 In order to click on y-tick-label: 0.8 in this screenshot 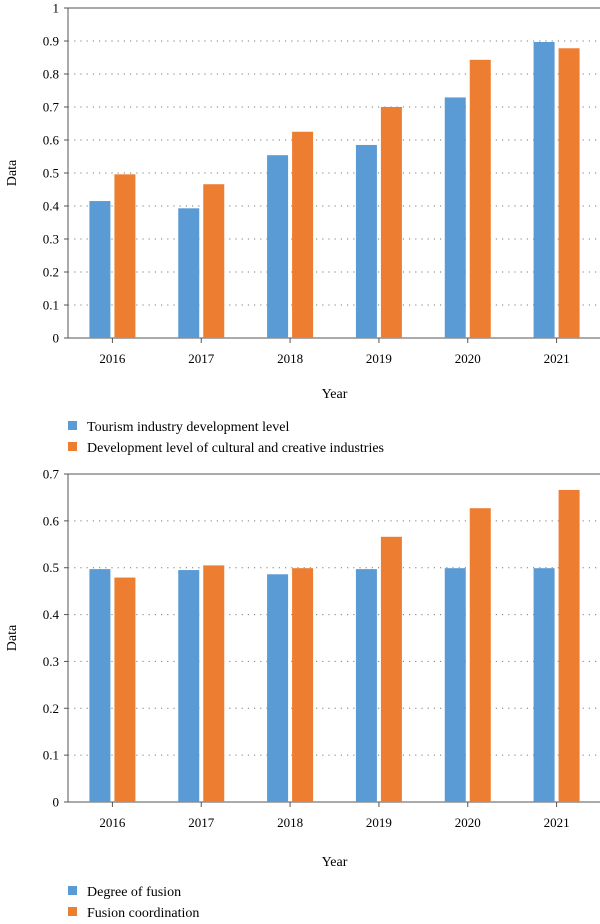, I will do `click(51, 74)`.